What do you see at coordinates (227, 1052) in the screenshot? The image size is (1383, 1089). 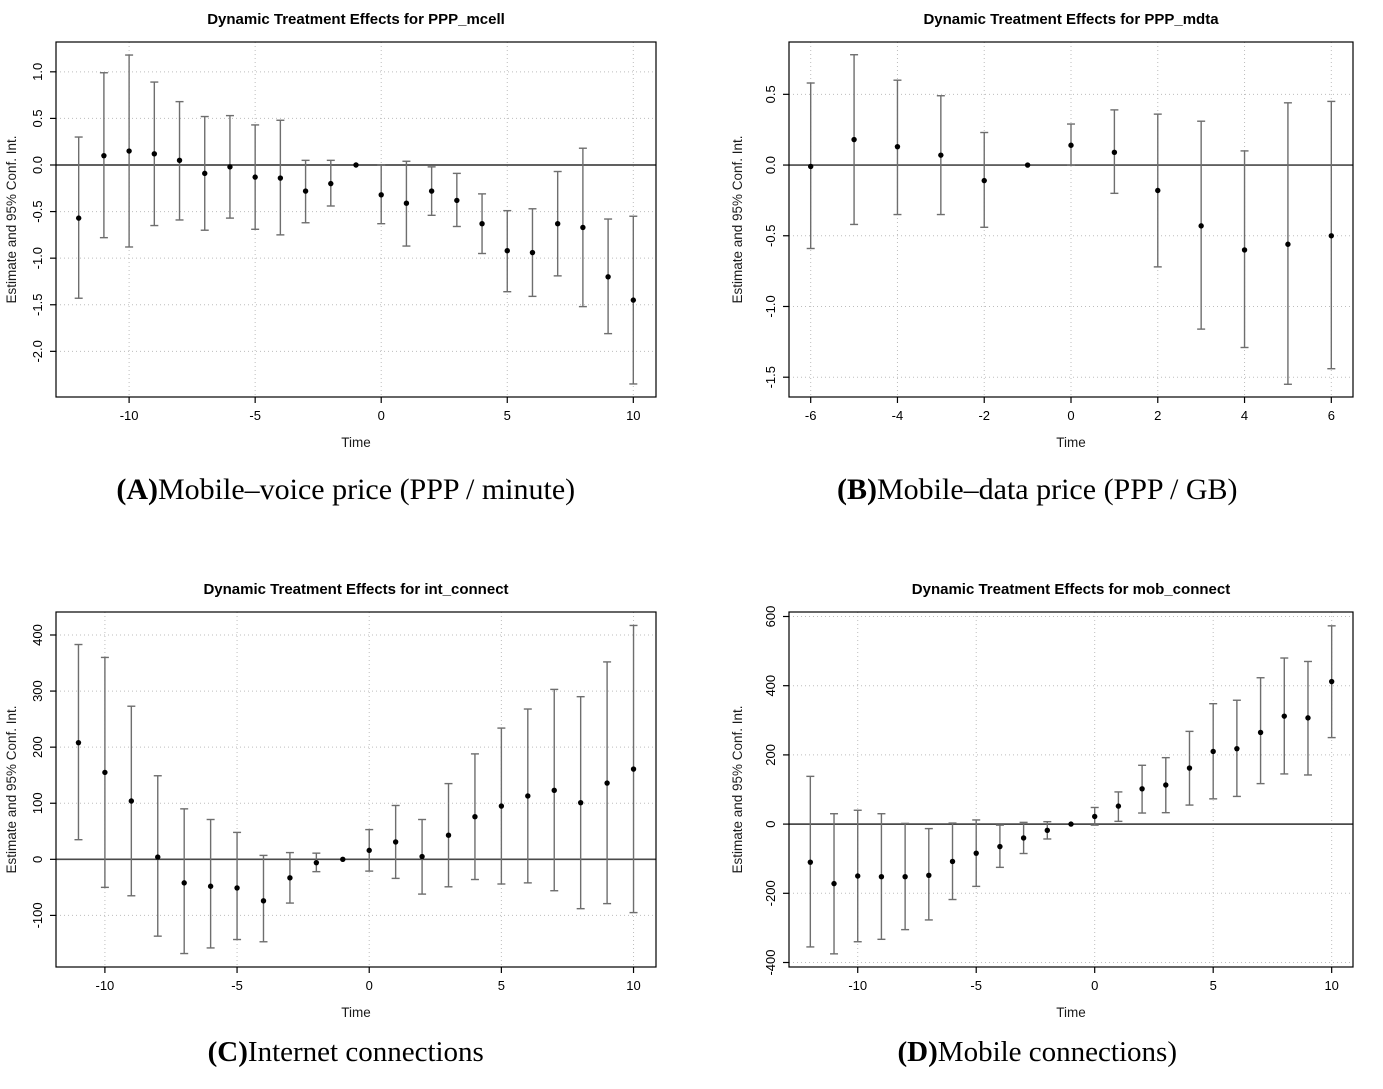 I see `caption-c-label: (C)` at bounding box center [227, 1052].